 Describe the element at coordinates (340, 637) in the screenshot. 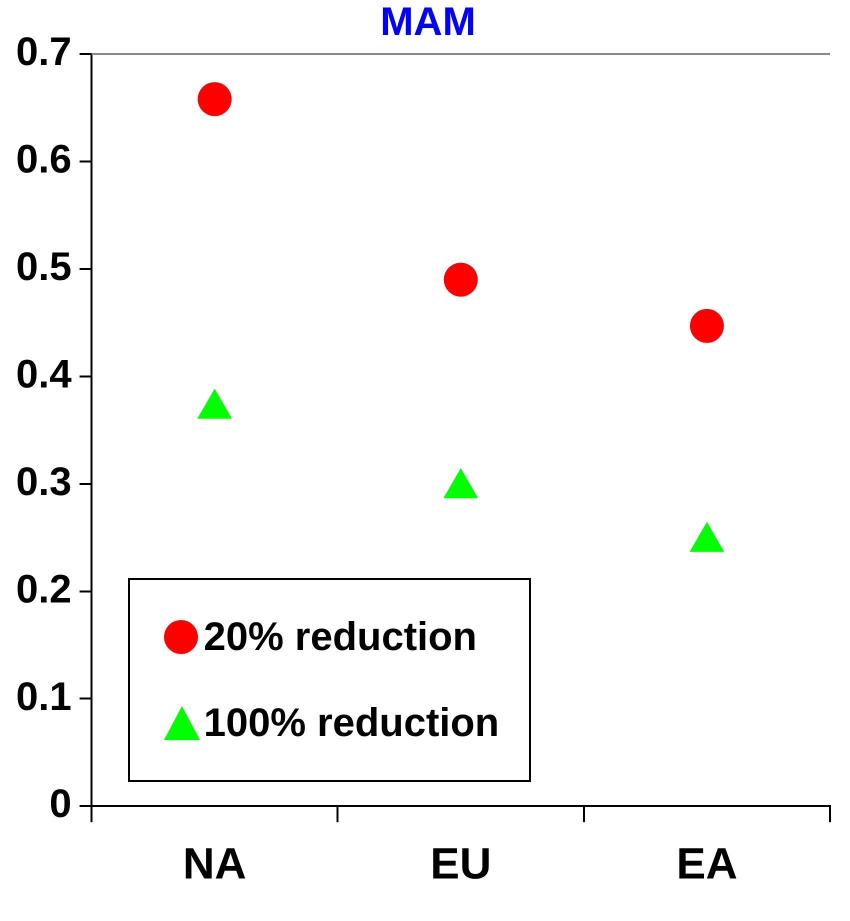

I see `legend-label: 20% reduction` at that location.